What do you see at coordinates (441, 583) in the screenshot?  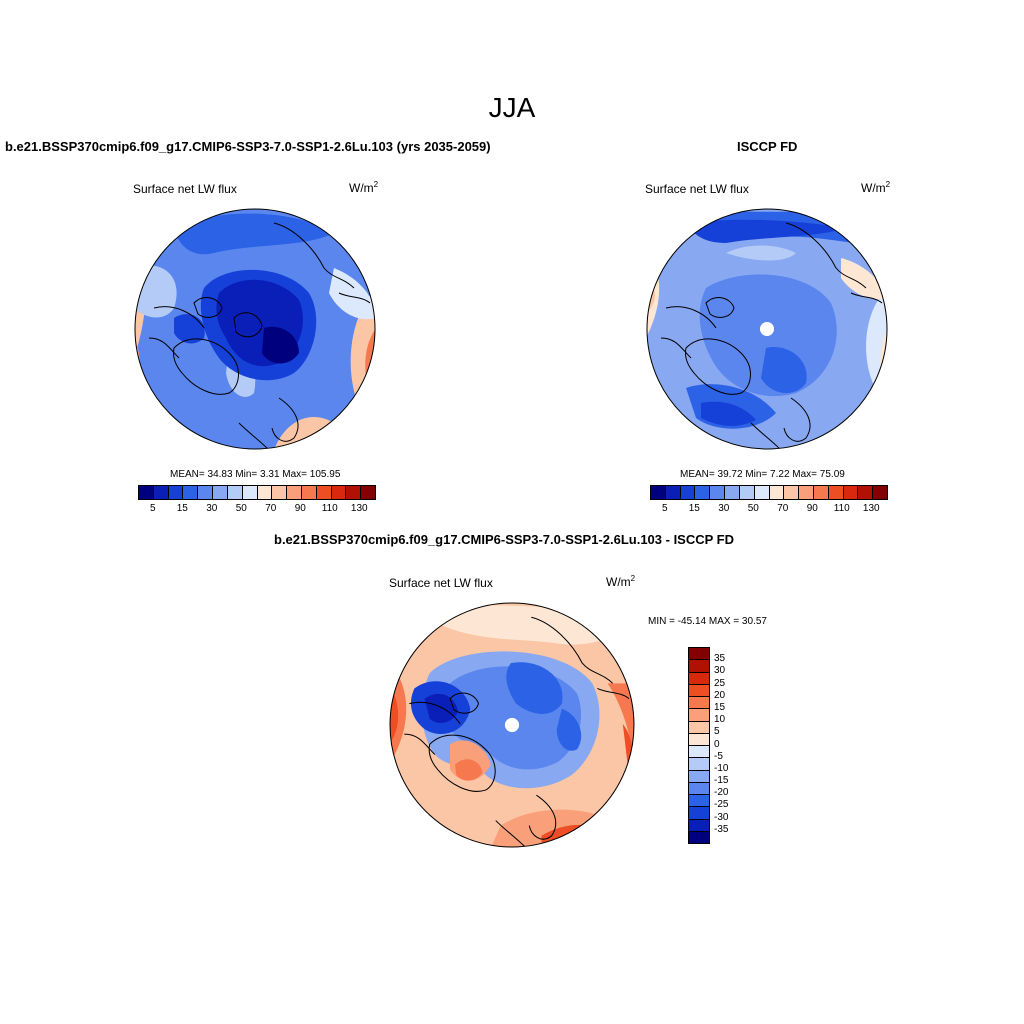 I see `diff-variable-label: Surface net LW flux` at bounding box center [441, 583].